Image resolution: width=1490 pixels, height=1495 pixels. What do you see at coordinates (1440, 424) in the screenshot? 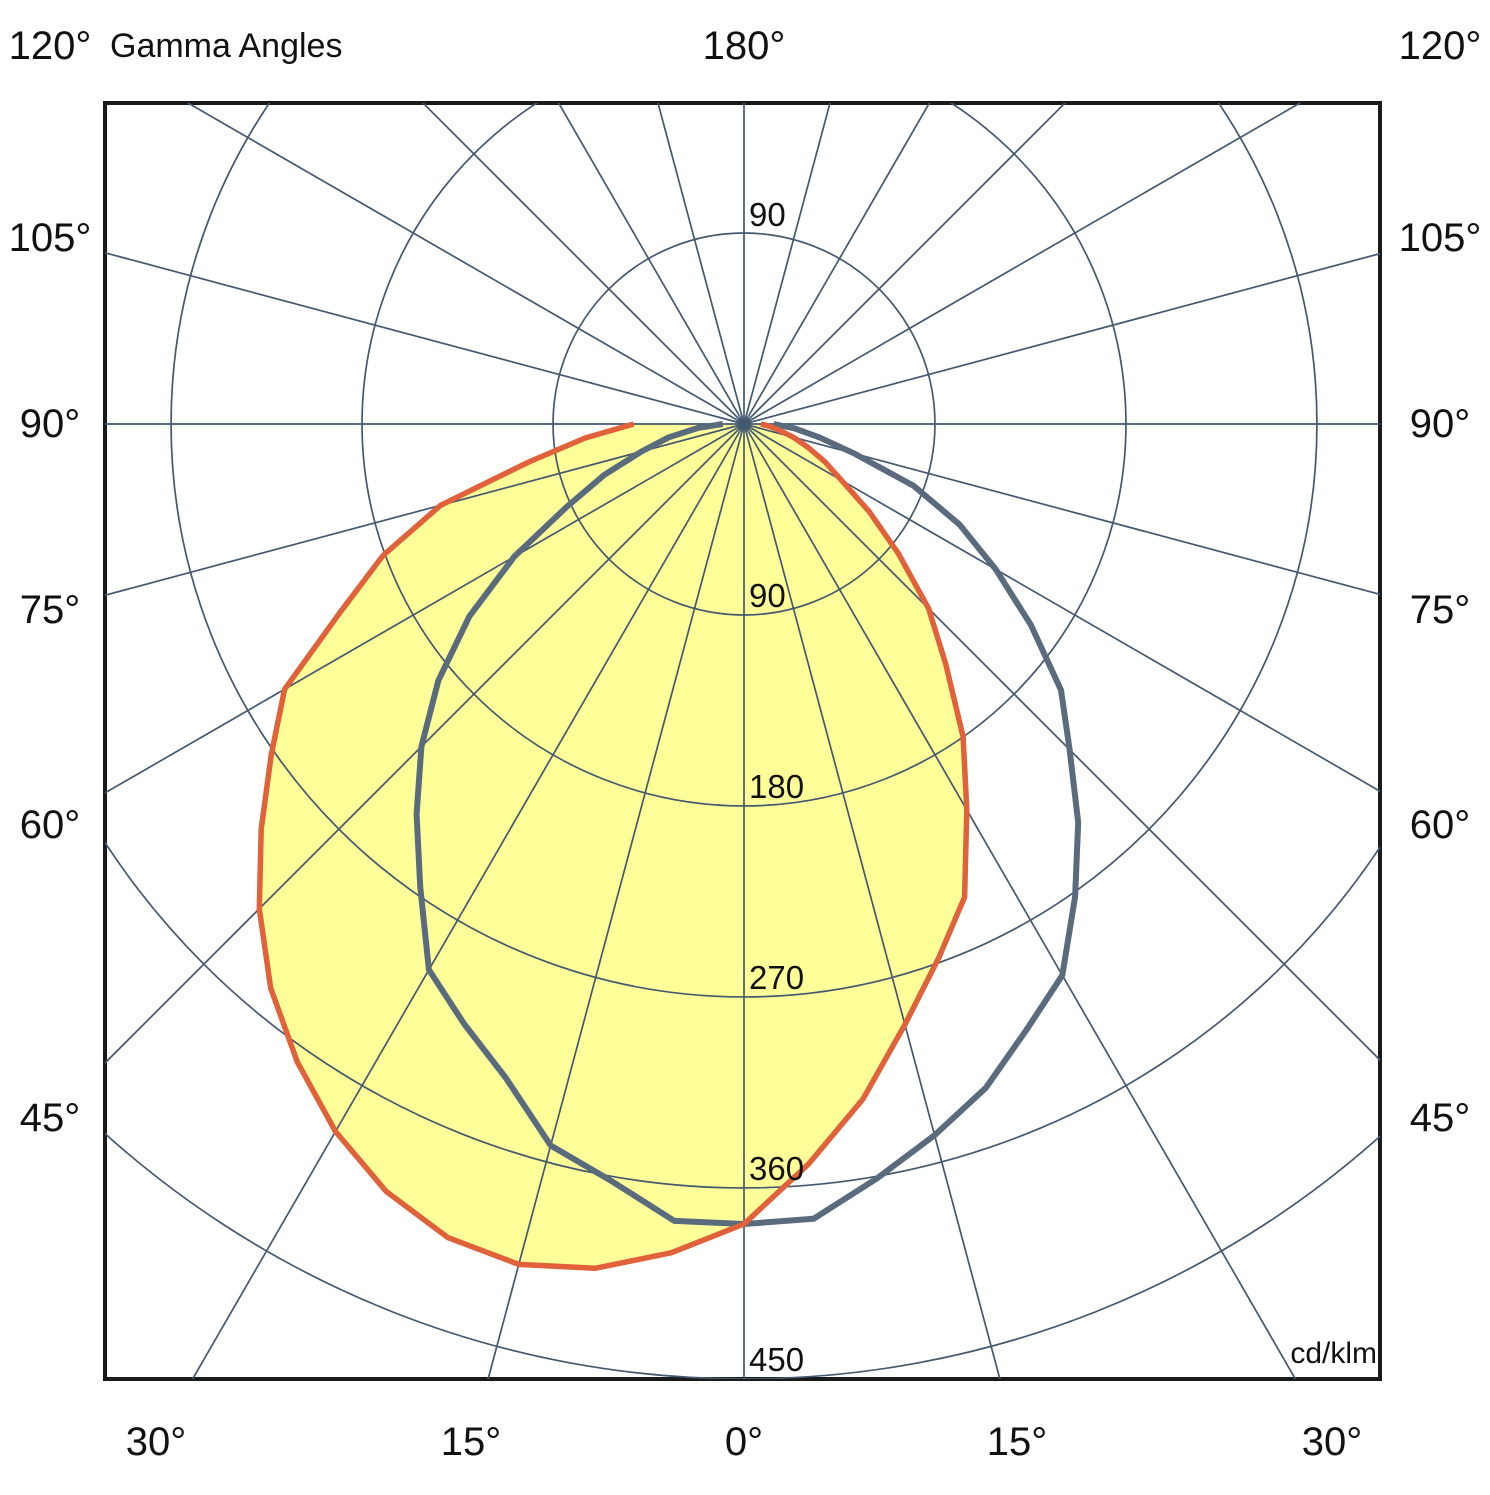
I see `gamma-label-right-90: 90°` at bounding box center [1440, 424].